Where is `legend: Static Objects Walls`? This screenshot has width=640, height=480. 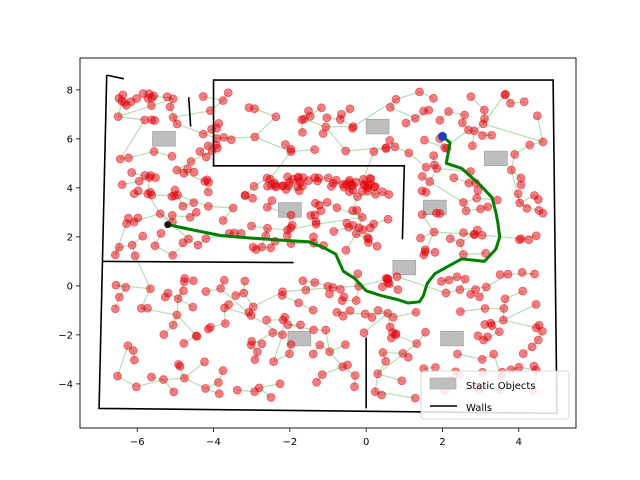 legend: Static Objects Walls is located at coordinates (495, 395).